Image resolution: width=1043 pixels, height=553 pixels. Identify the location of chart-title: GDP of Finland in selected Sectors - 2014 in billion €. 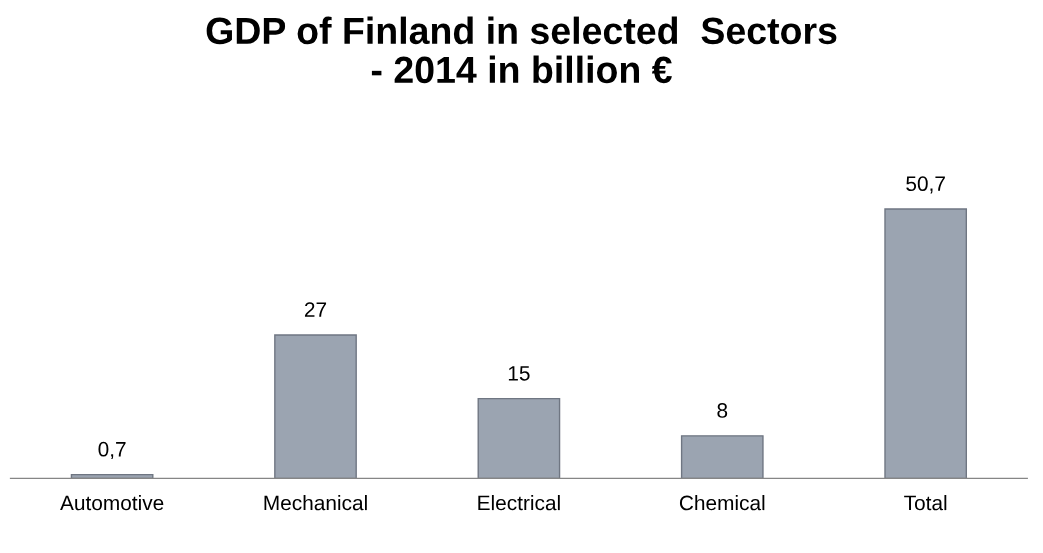
(521, 50).